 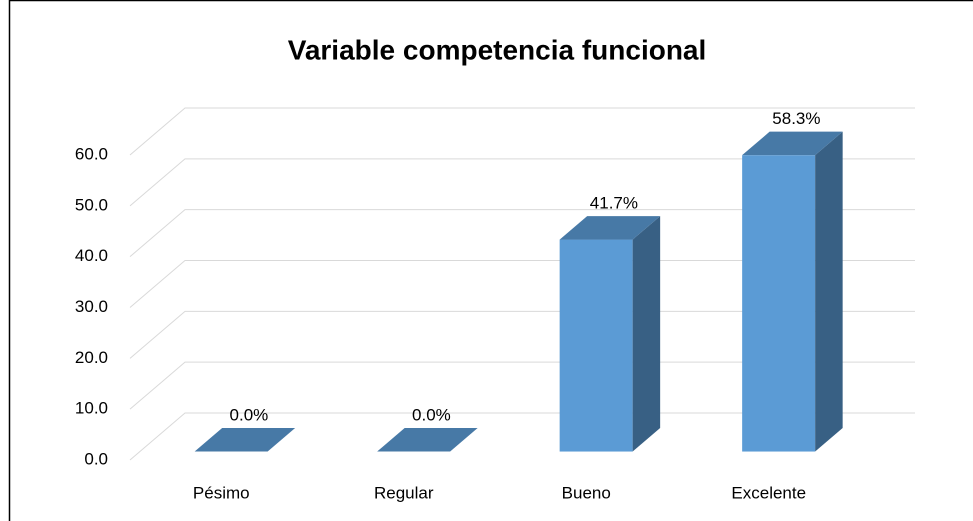 I want to click on x-tick-label: Pésimo, so click(x=221, y=492).